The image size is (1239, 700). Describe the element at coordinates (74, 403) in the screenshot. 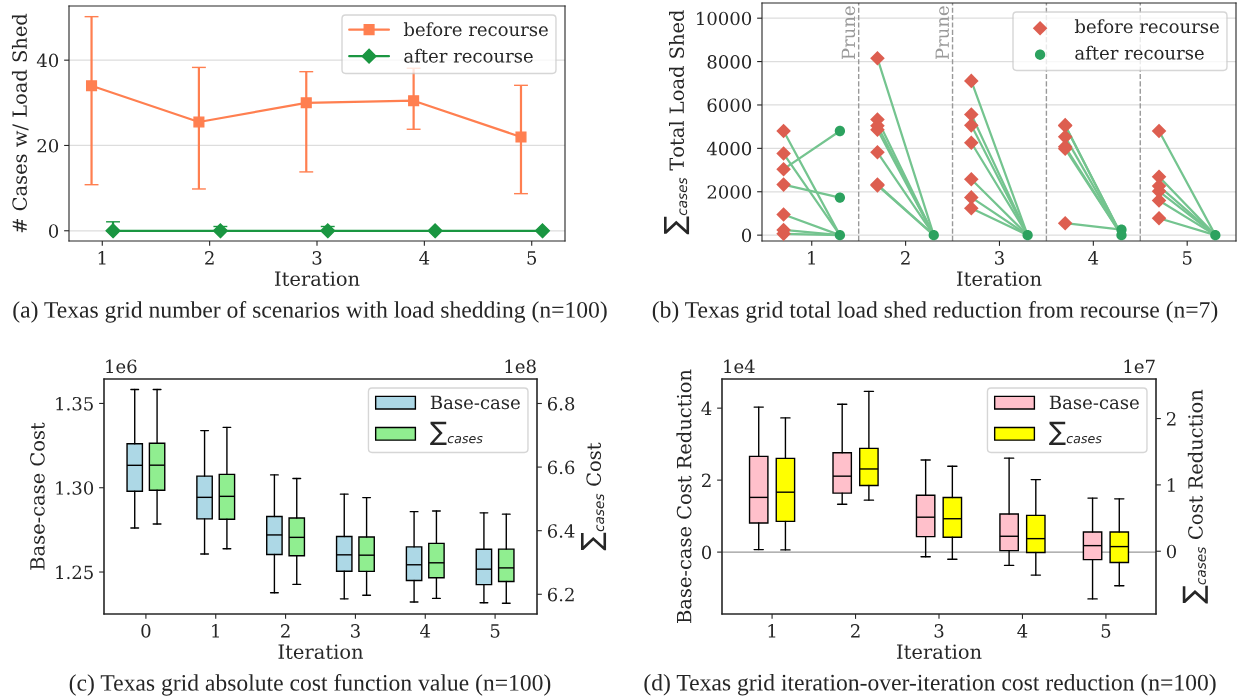

I see `y-tick-label: 1.35` at that location.